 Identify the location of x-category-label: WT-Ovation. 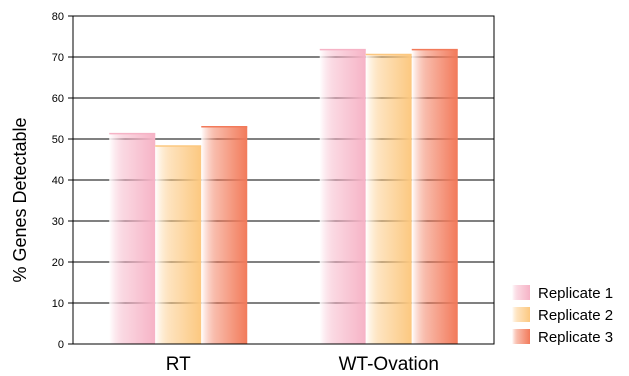
(389, 364).